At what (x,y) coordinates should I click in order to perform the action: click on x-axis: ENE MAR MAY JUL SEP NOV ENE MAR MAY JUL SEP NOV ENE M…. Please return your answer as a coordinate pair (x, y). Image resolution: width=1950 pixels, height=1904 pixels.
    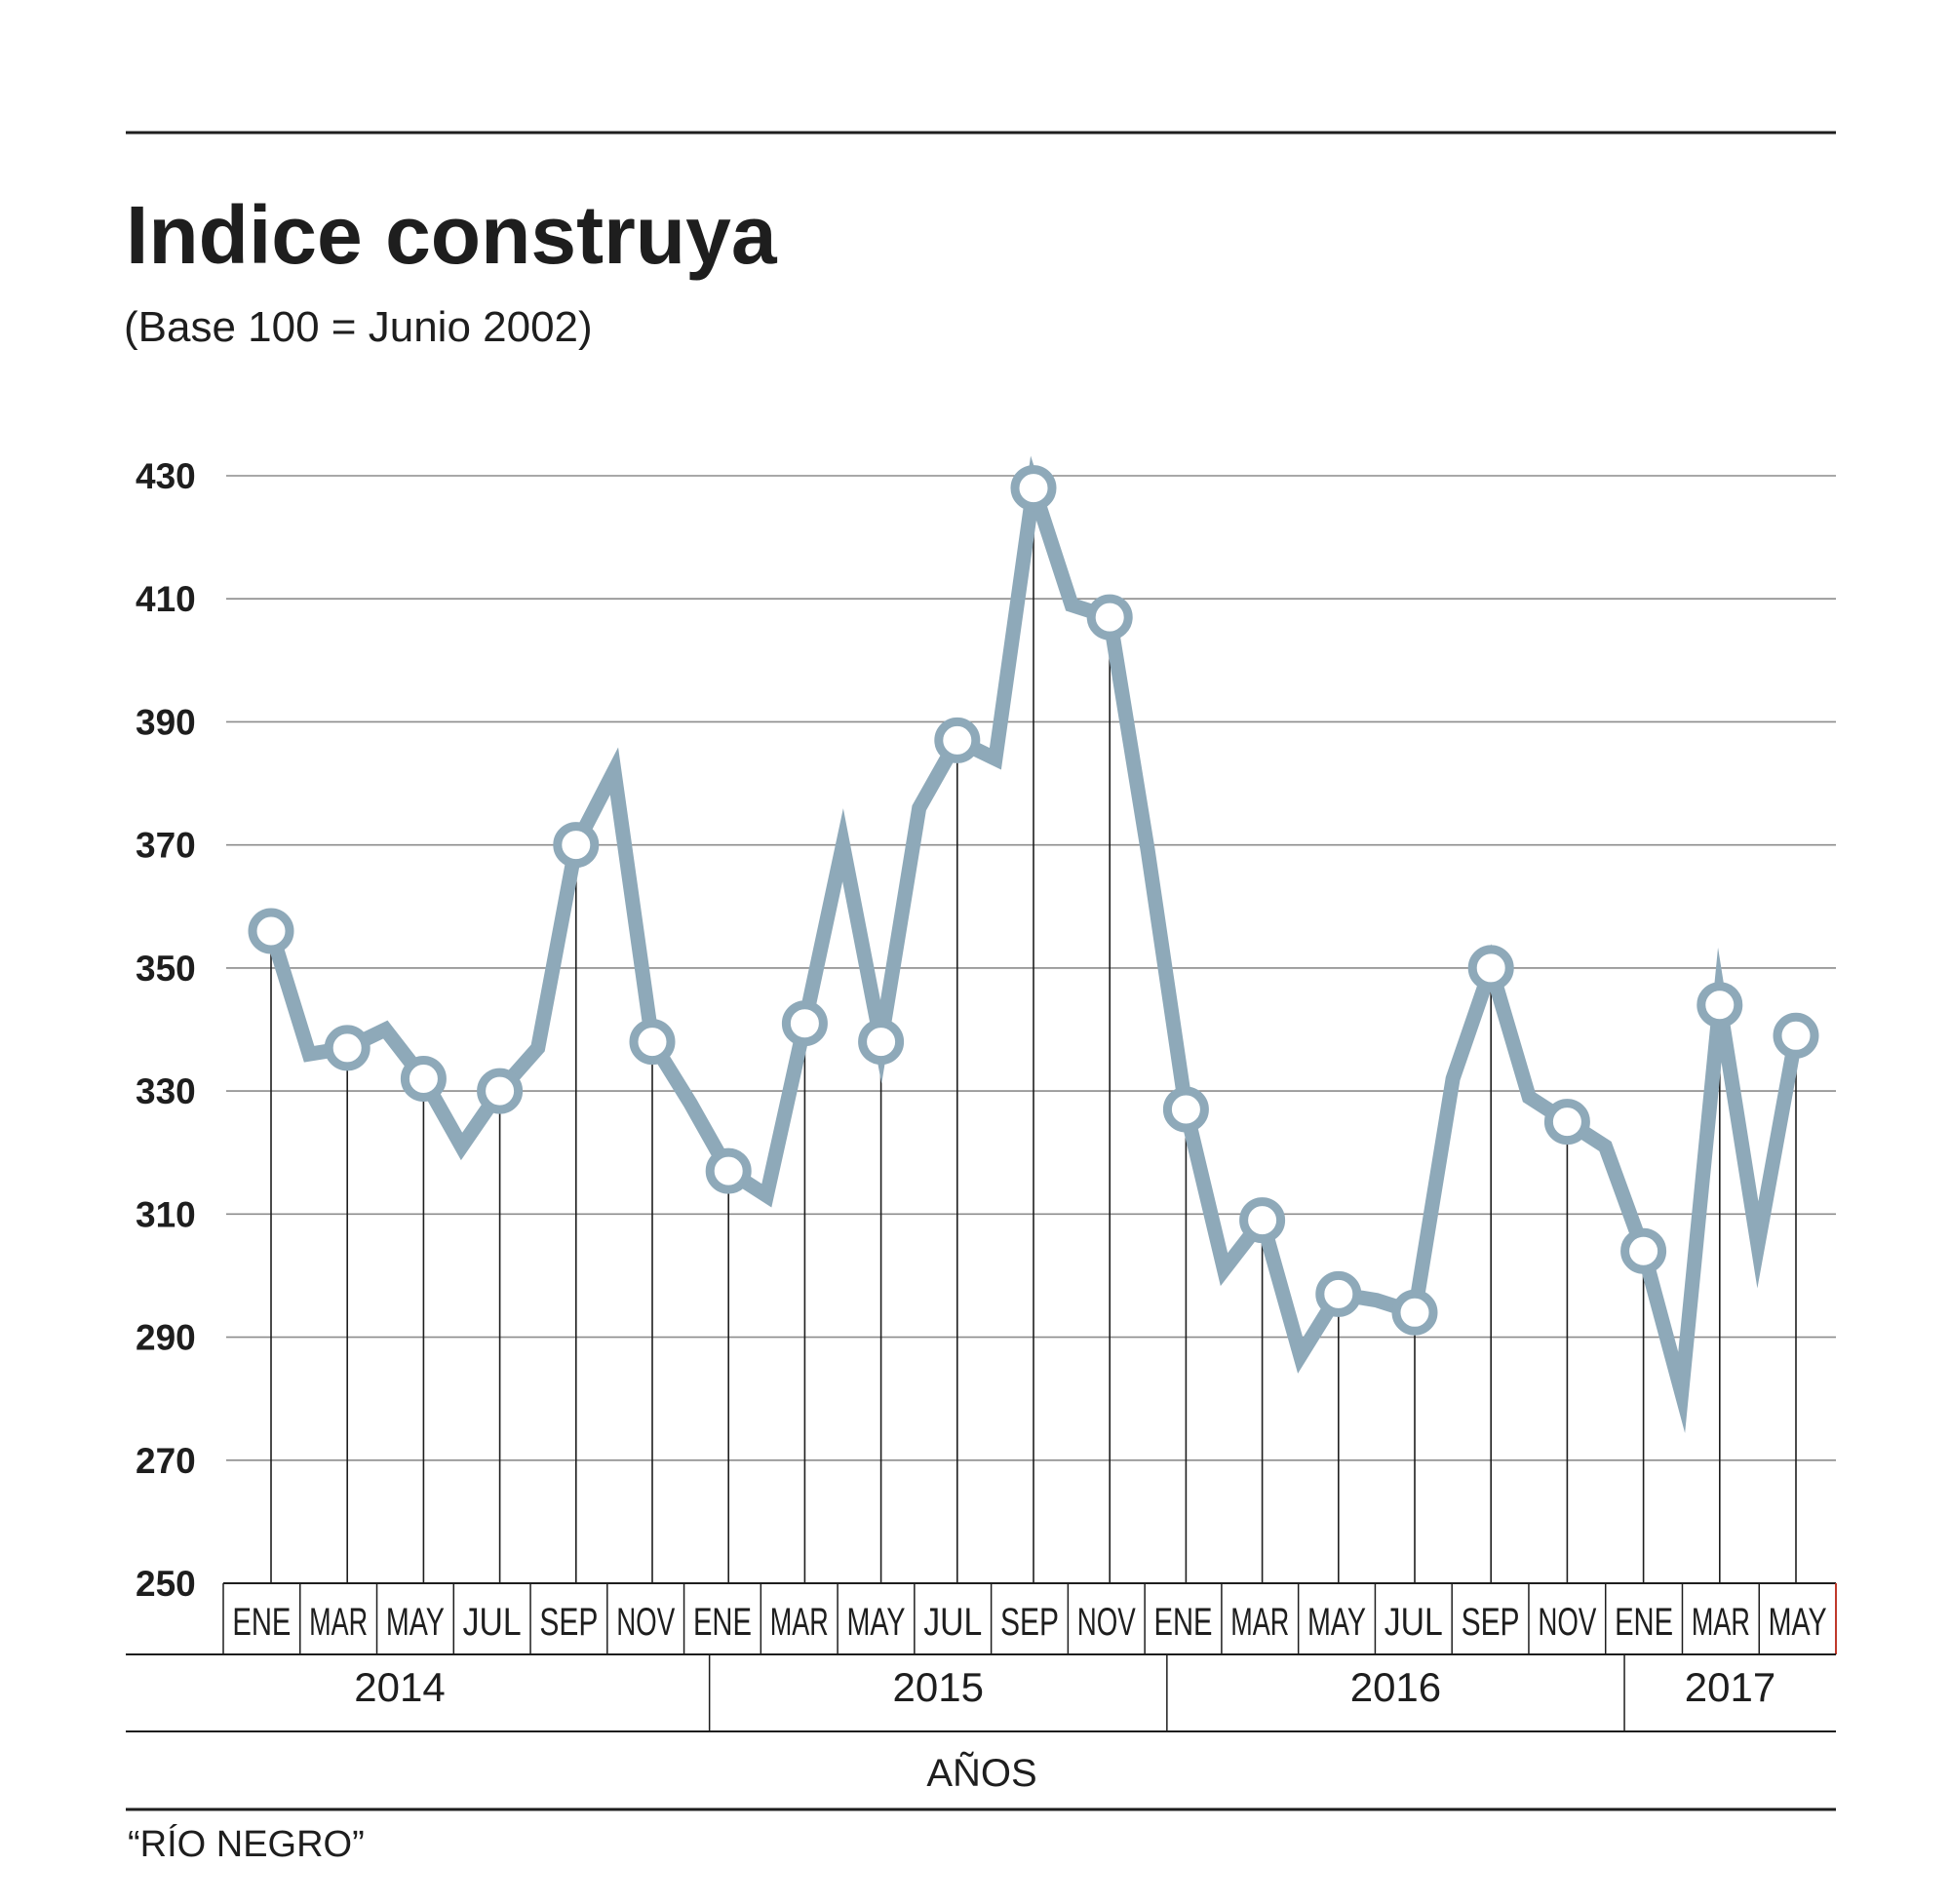
    Looking at the image, I should click on (981, 1657).